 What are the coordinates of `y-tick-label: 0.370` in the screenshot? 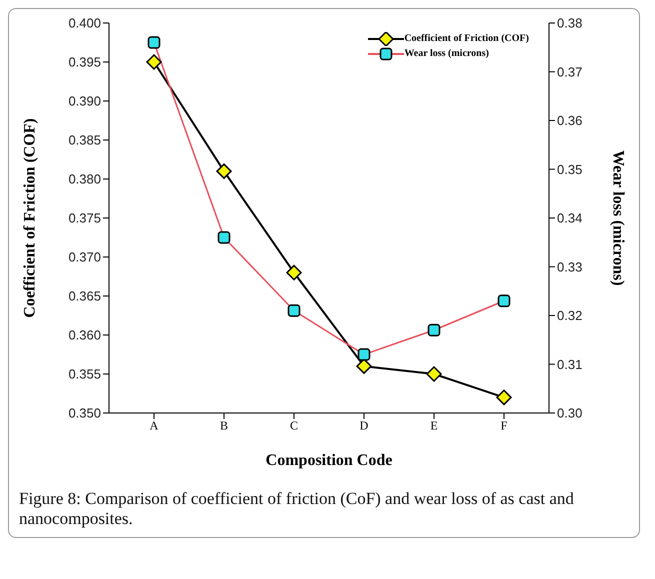 It's located at (84, 257).